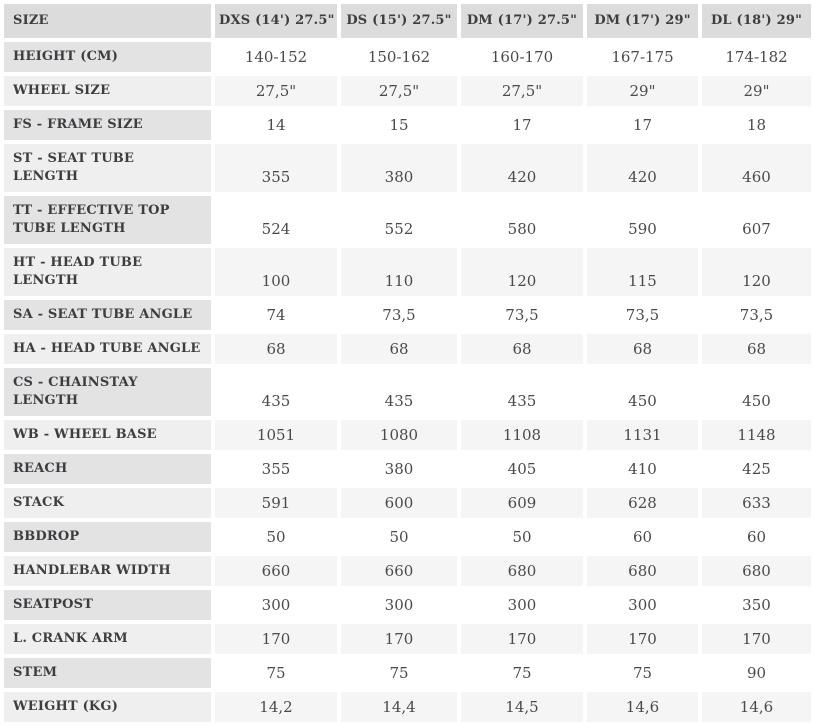 Image resolution: width=815 pixels, height=726 pixels. Describe the element at coordinates (522, 220) in the screenshot. I see `cell: 580` at that location.